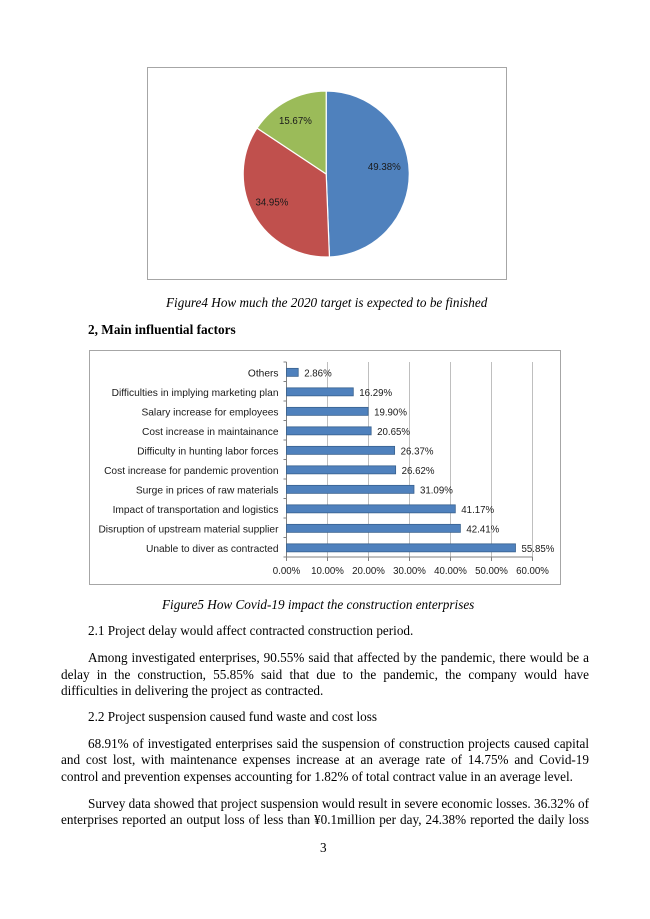 The height and width of the screenshot is (919, 650). I want to click on svg-text: 60.00%, so click(532, 571).